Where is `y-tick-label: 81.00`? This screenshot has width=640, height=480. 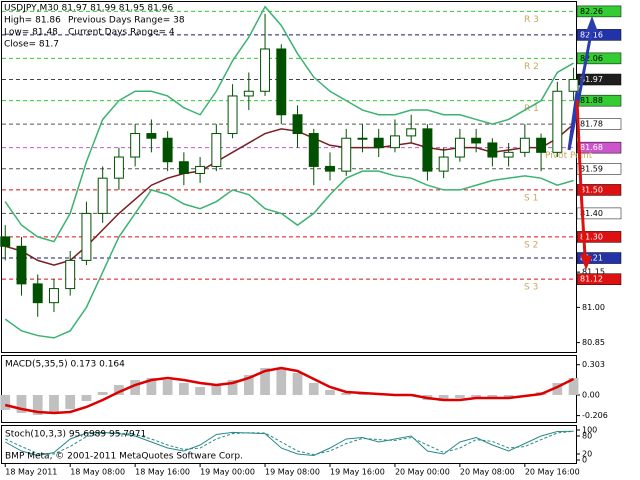
y-tick-label: 81.00 is located at coordinates (593, 307).